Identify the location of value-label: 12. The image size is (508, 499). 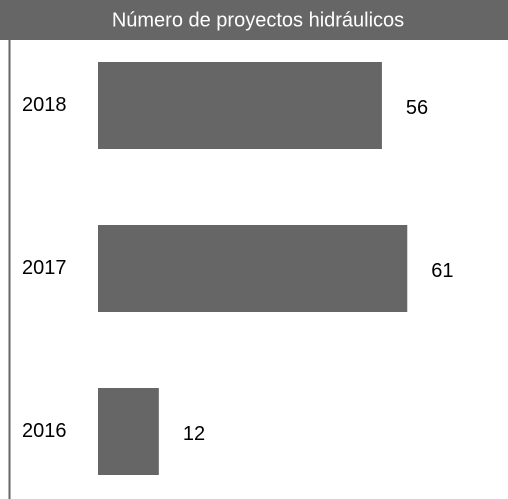
(194, 434).